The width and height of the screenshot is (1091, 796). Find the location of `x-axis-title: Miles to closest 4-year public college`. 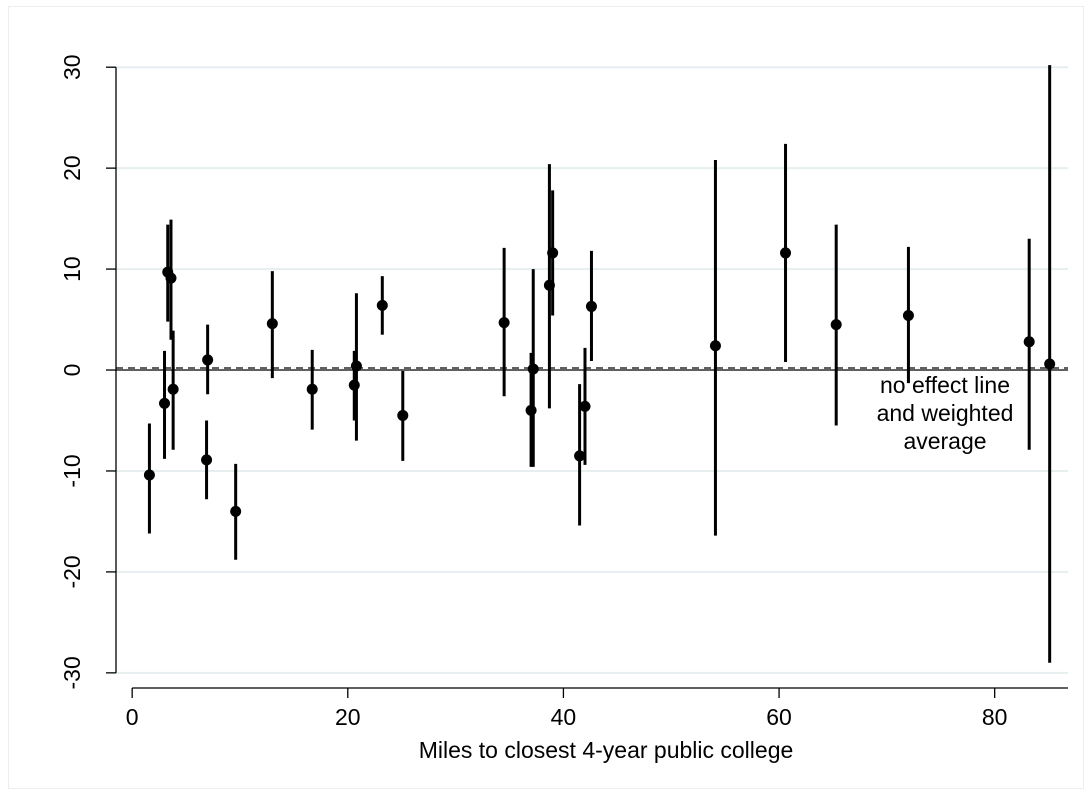

x-axis-title: Miles to closest 4-year public college is located at coordinates (606, 750).